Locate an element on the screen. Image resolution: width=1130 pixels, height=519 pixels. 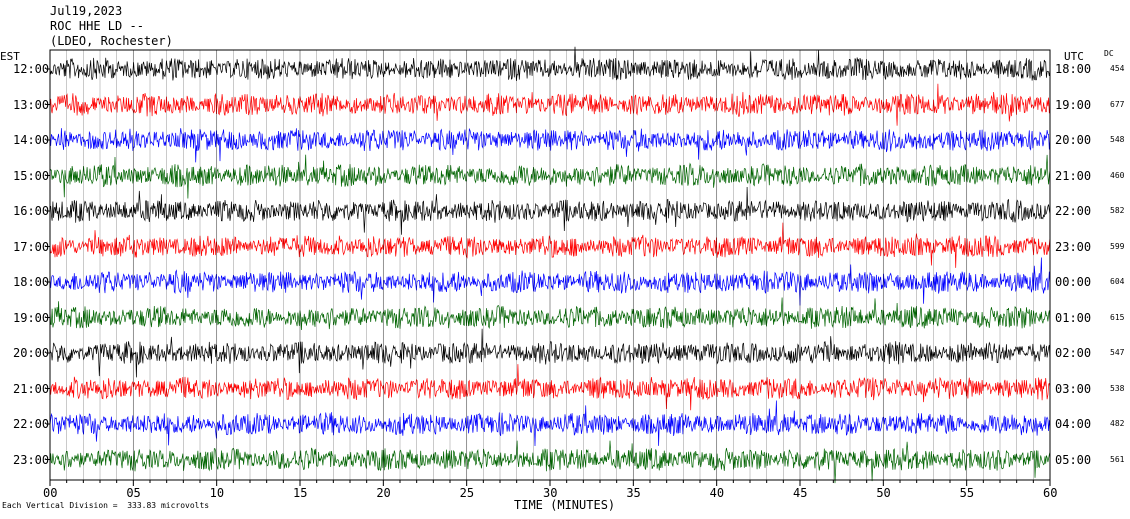
utc-time-label: 00:00 is located at coordinates (1073, 282).